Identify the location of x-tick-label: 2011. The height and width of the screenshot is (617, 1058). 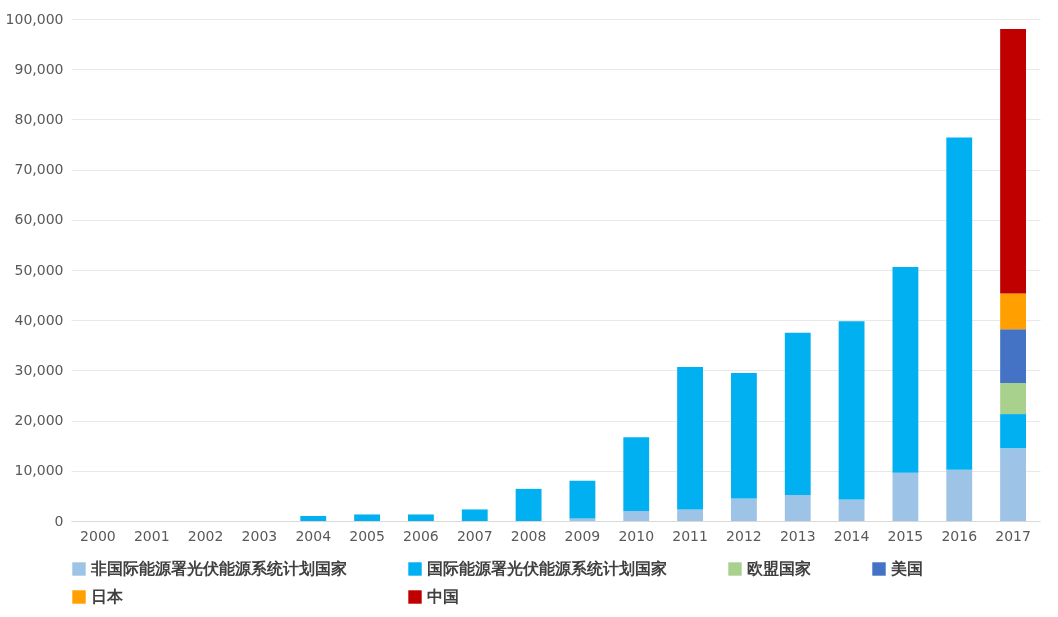
(690, 535).